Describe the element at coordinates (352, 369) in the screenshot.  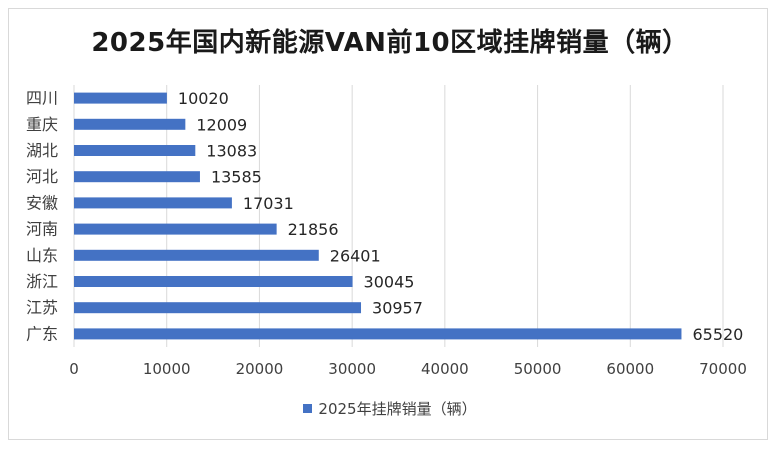
I see `x-tick-label: 30000` at that location.